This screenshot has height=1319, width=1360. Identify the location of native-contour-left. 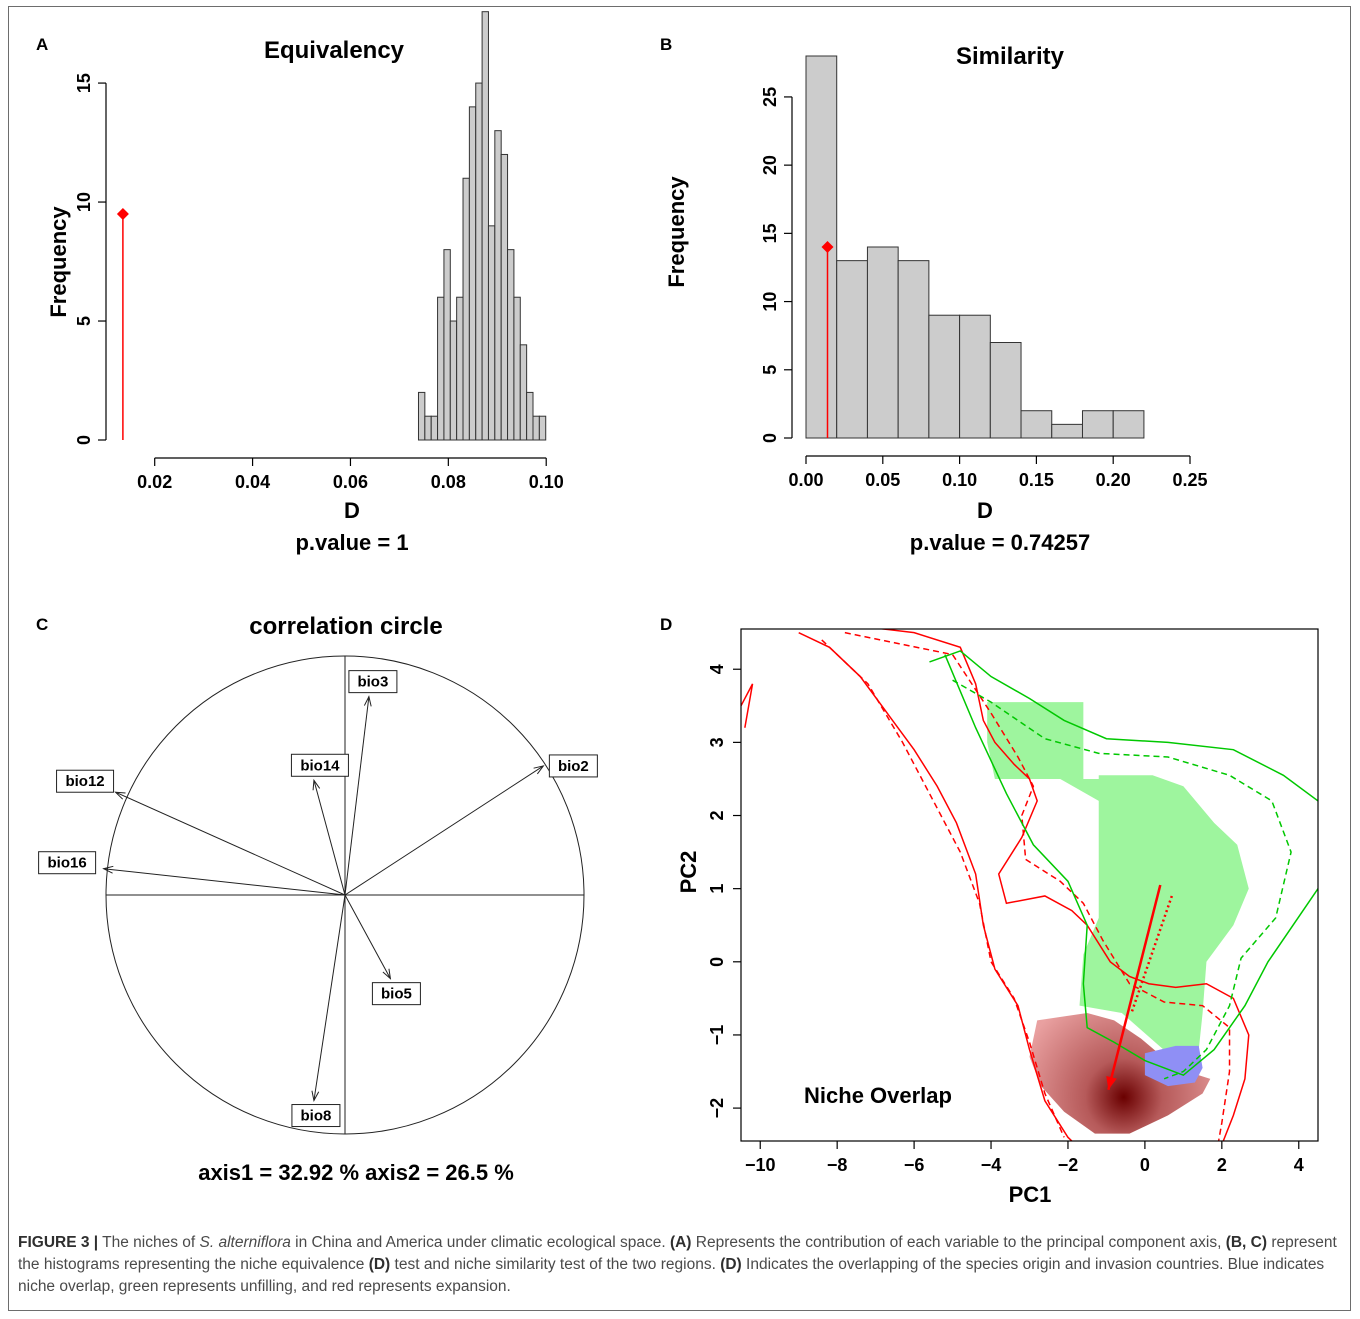
(935, 886).